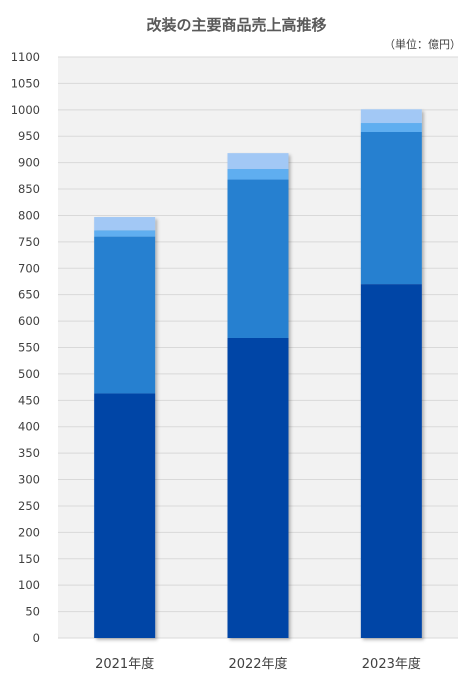 The width and height of the screenshot is (473, 685). What do you see at coordinates (29, 506) in the screenshot?
I see `y-tick-label: 250` at bounding box center [29, 506].